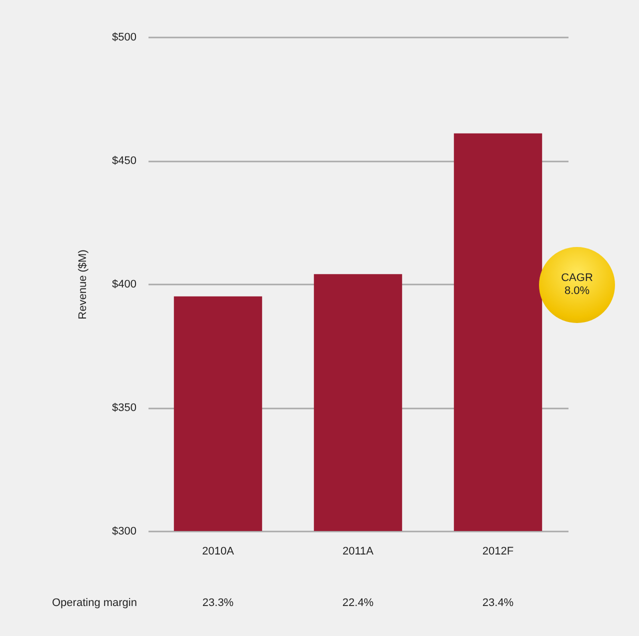 The height and width of the screenshot is (636, 639). What do you see at coordinates (124, 408) in the screenshot?
I see `y-tick-label: $350` at bounding box center [124, 408].